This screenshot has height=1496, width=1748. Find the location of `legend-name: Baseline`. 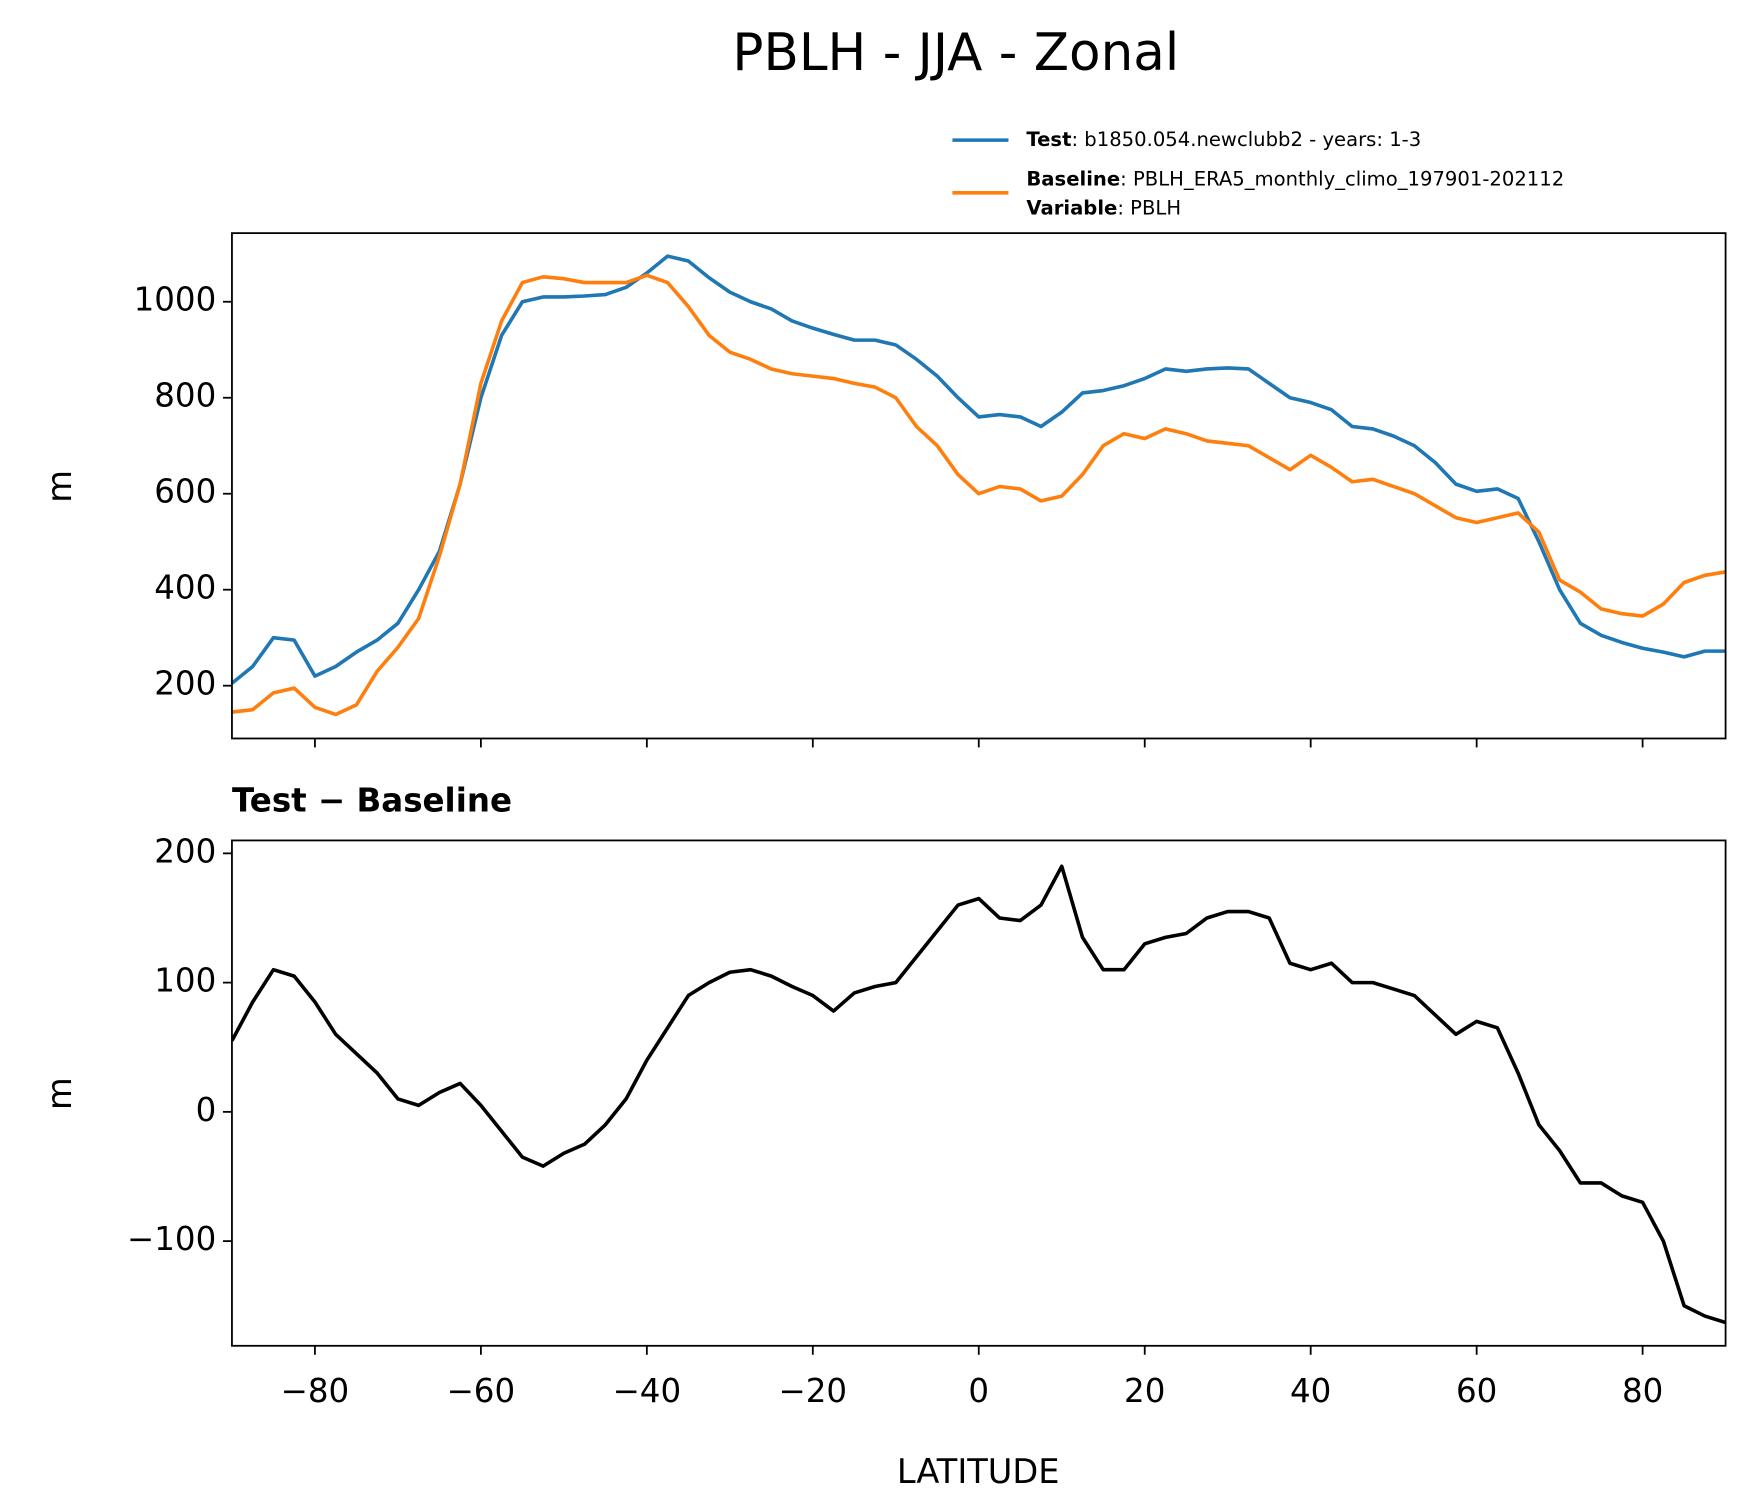

legend-name: Baseline is located at coordinates (1073, 178).